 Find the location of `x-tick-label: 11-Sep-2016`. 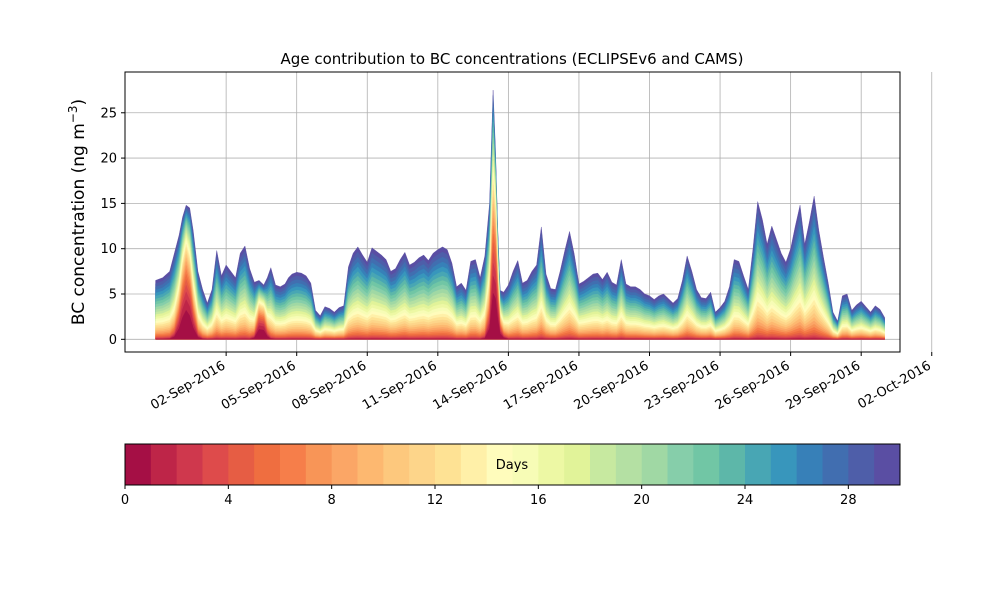

x-tick-label: 11-Sep-2016 is located at coordinates (400, 385).